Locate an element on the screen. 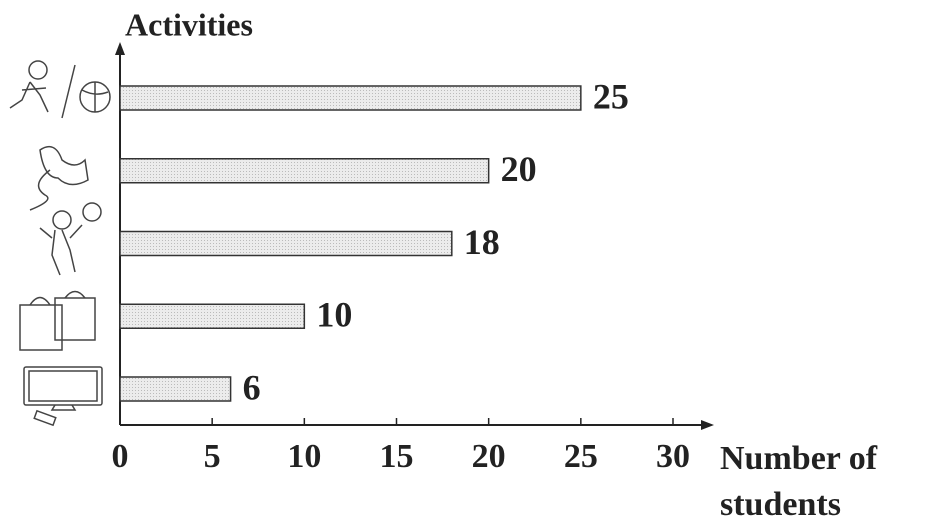  x-axis-label: Number of students is located at coordinates (799, 481).